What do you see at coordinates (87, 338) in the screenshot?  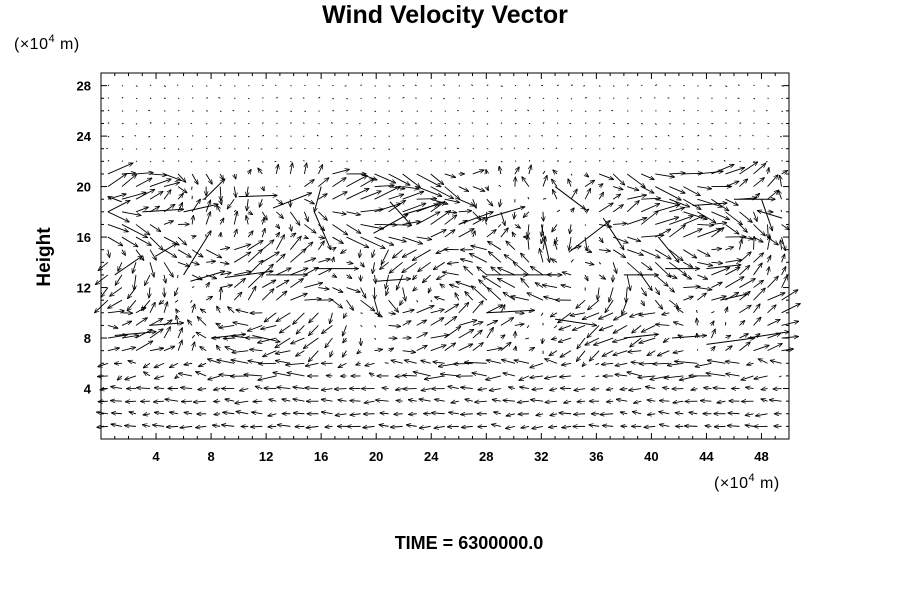 I see `y-tick-label: 8` at bounding box center [87, 338].